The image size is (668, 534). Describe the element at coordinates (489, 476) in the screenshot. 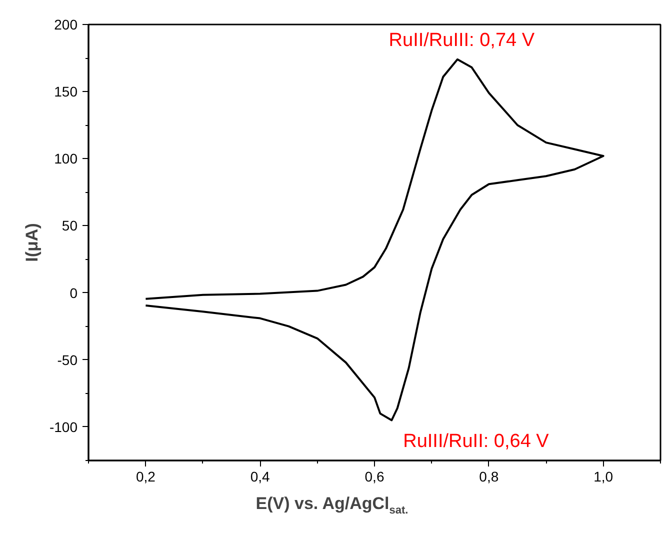

I see `x-tick-label: 0,8` at that location.